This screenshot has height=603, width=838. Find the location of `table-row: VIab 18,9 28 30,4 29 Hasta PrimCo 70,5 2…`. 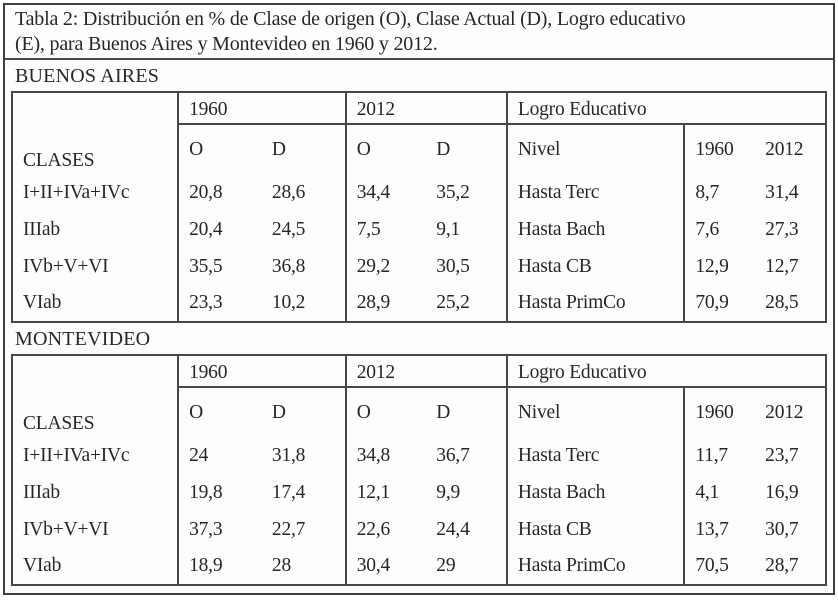

table-row: VIab 18,9 28 30,4 29 Hasta PrimCo 70,5 2… is located at coordinates (419, 566).